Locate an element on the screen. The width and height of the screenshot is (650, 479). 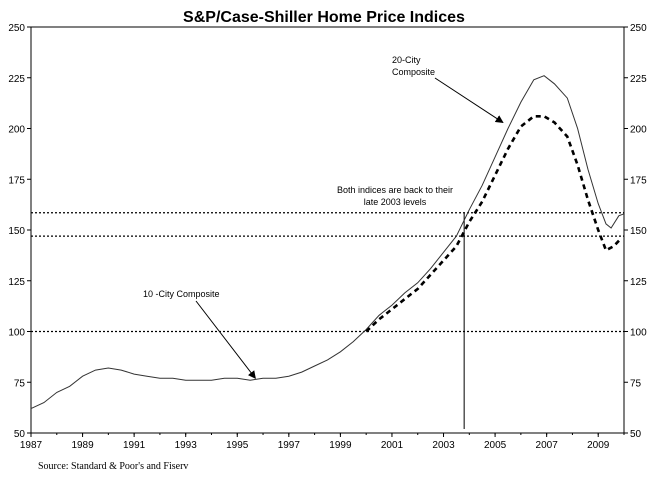
annotation-2003-line1: Both indices are back to their is located at coordinates (395, 190).